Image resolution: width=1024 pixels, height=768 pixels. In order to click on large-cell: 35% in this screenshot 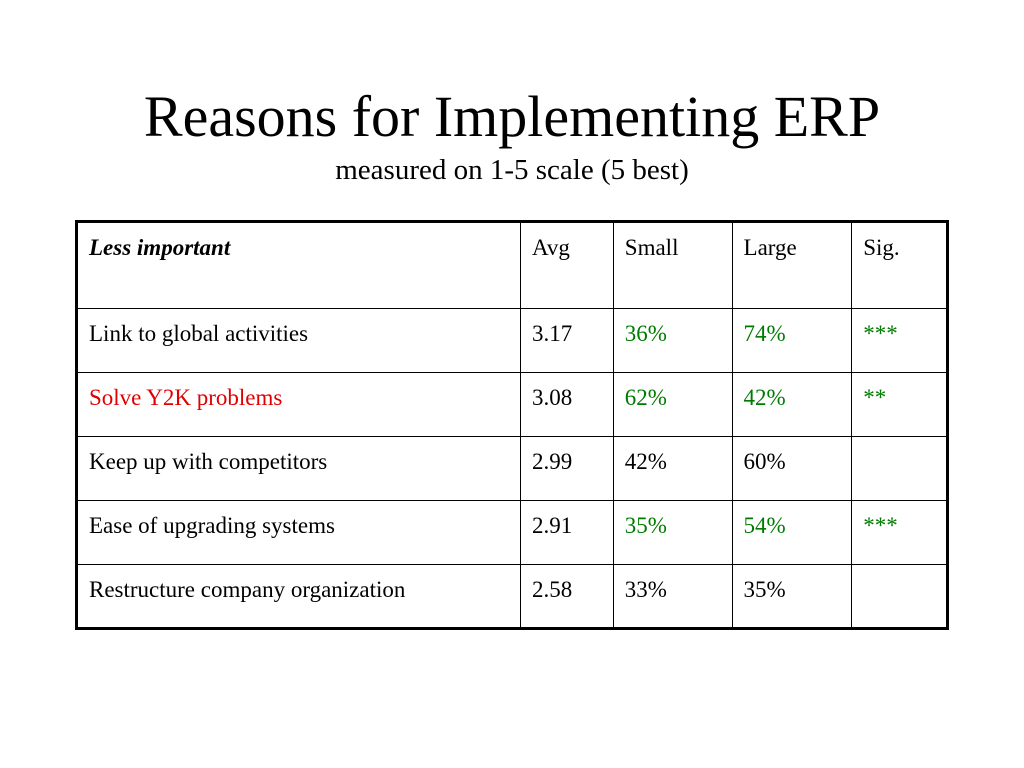, I will do `click(792, 596)`.